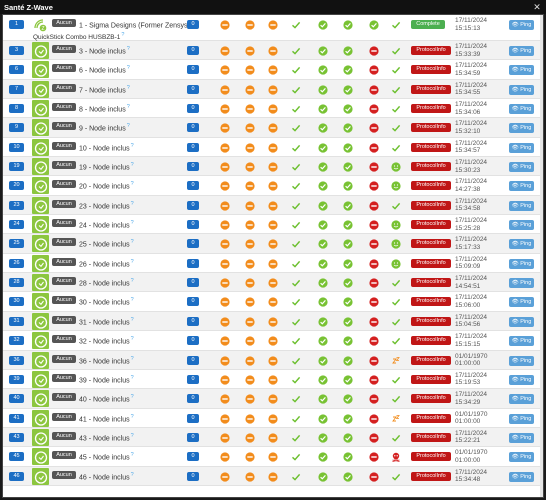 The height and width of the screenshot is (500, 546). I want to click on node-name: 30 - Node inclus?, so click(106, 301).